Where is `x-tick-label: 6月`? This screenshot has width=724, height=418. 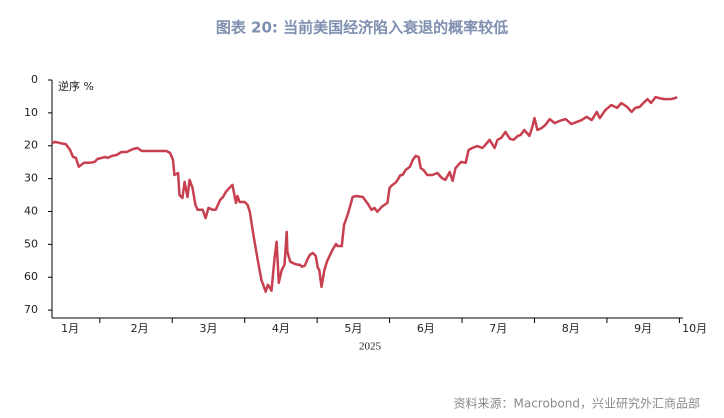 x-tick-label: 6月 is located at coordinates (426, 328).